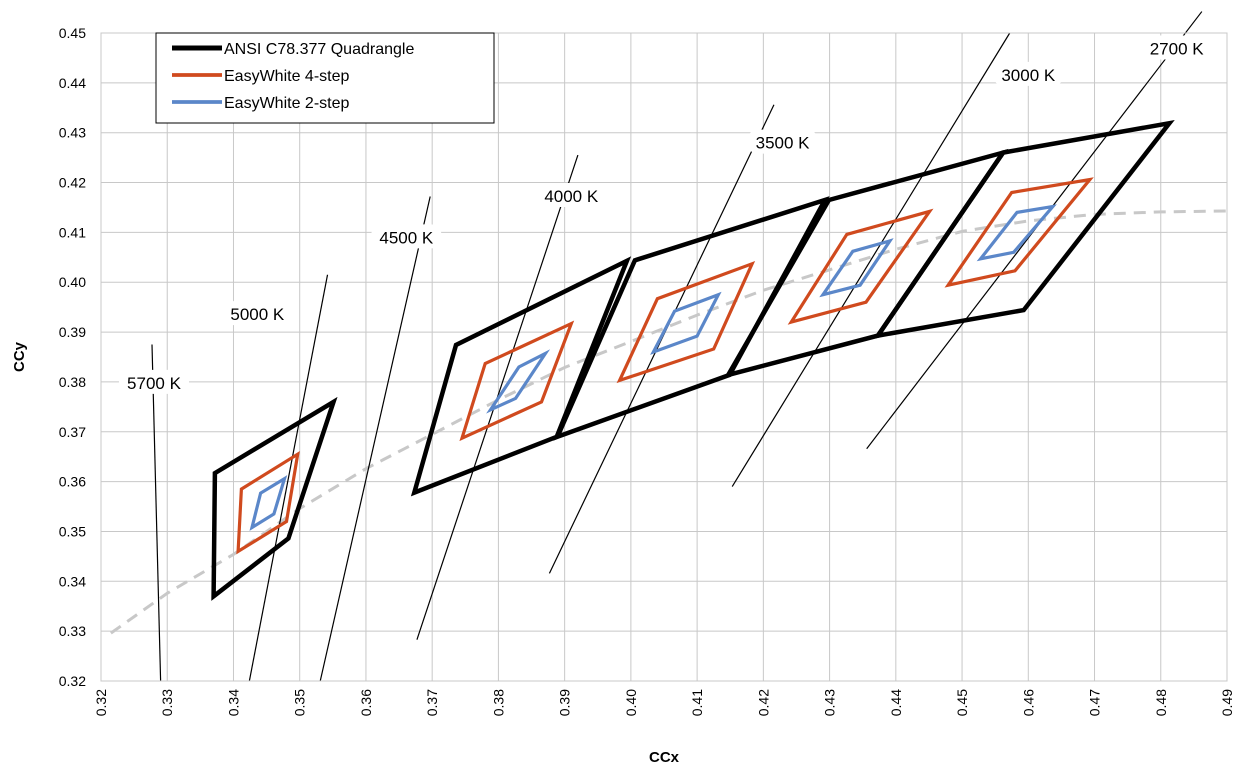  What do you see at coordinates (72, 282) in the screenshot?
I see `y-tick-label: 0.40` at bounding box center [72, 282].